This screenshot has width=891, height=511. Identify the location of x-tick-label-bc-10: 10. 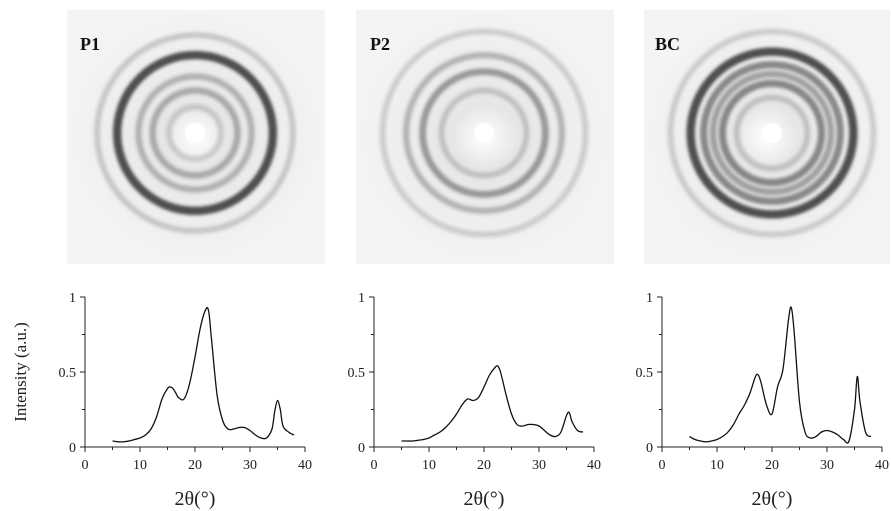
(717, 465).